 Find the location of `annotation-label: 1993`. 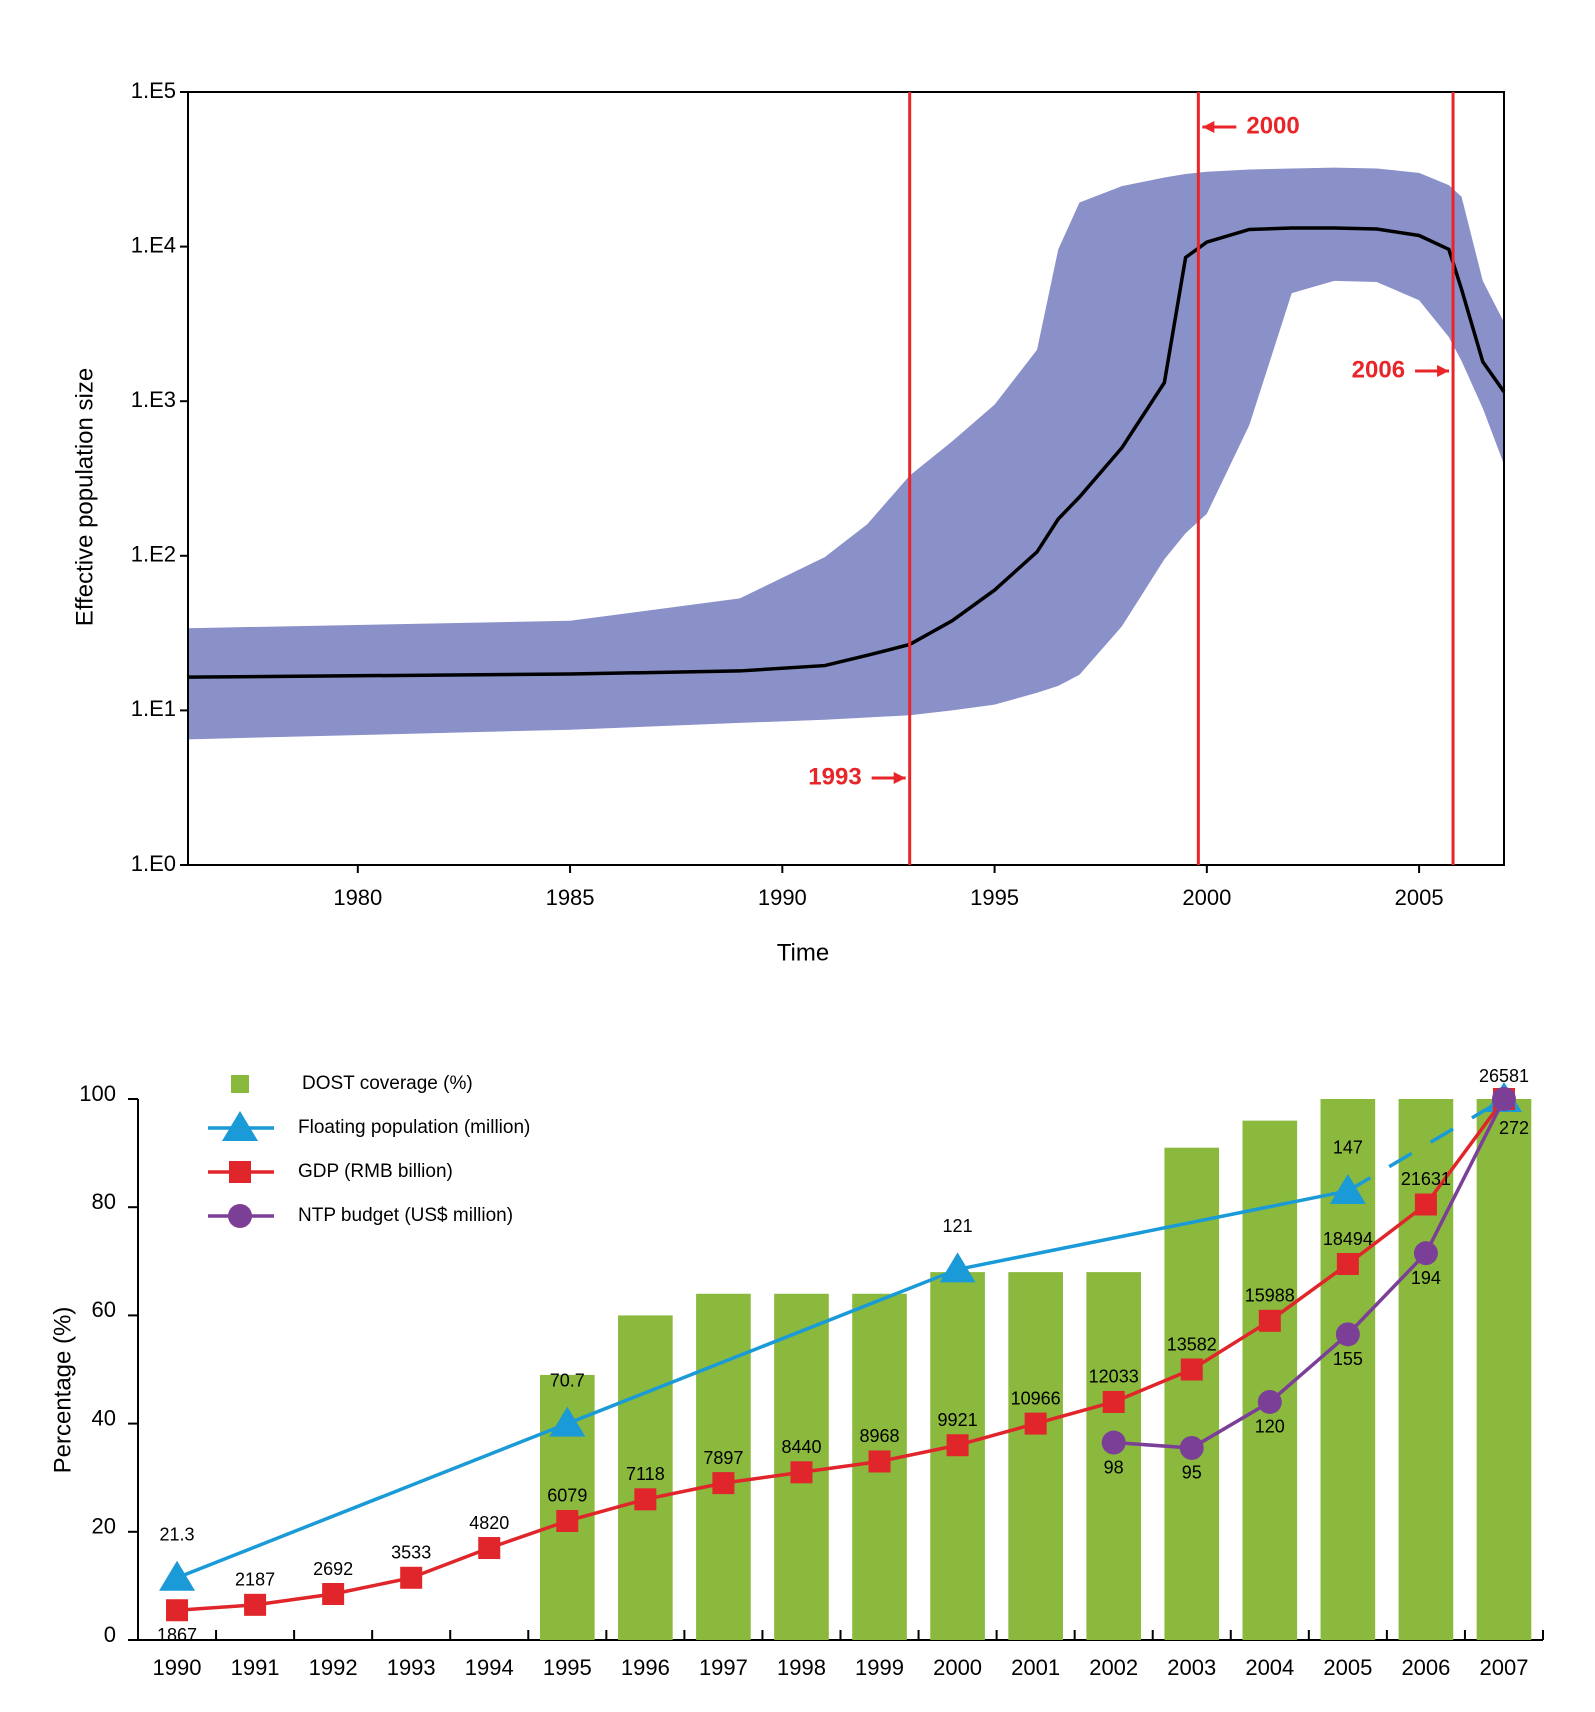

annotation-label: 1993 is located at coordinates (834, 776).